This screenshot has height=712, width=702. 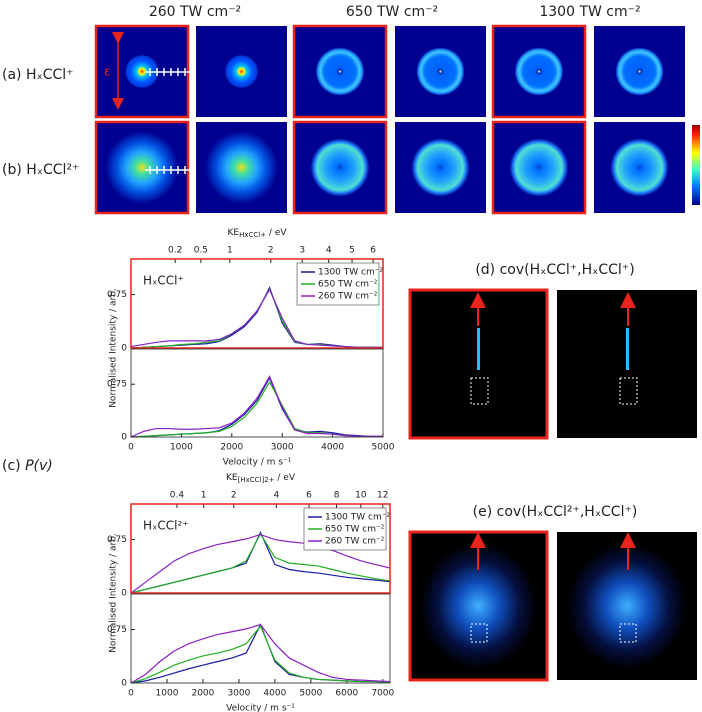 I want to click on x2-tick-label: 5, so click(x=352, y=251).